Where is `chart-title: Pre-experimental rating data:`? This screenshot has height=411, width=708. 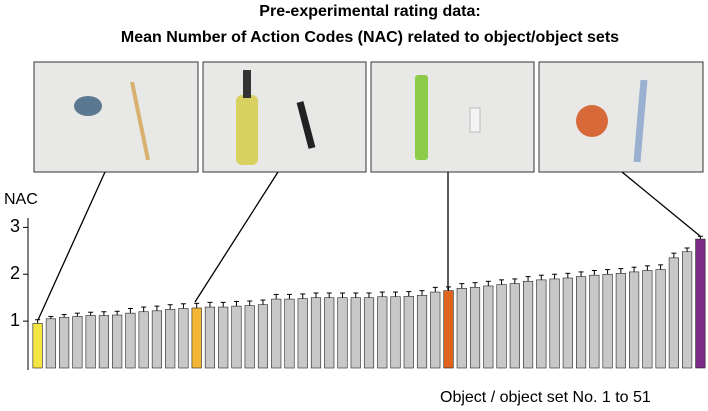 chart-title: Pre-experimental rating data: is located at coordinates (369, 11).